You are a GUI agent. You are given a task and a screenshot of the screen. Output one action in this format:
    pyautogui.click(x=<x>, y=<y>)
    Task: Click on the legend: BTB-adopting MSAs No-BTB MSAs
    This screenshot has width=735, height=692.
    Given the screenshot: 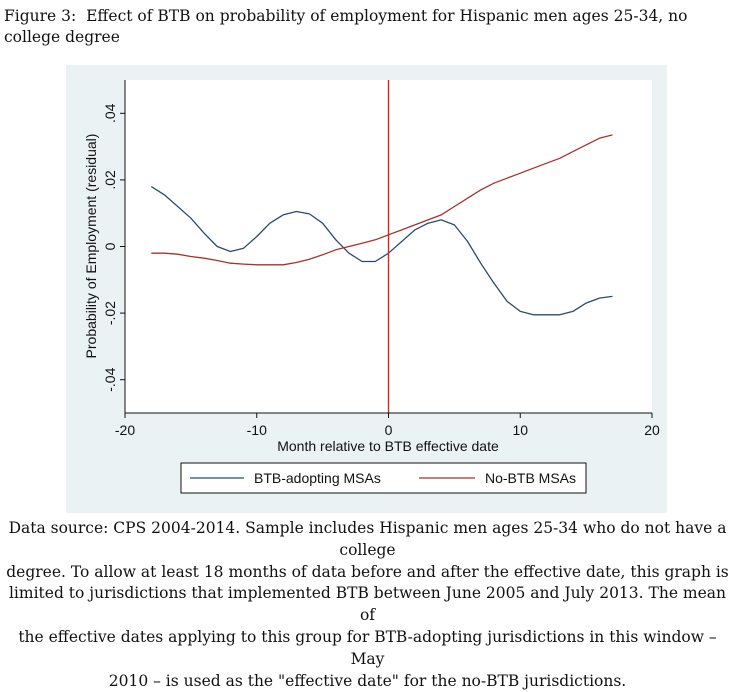 What is the action you would take?
    pyautogui.click(x=383, y=478)
    